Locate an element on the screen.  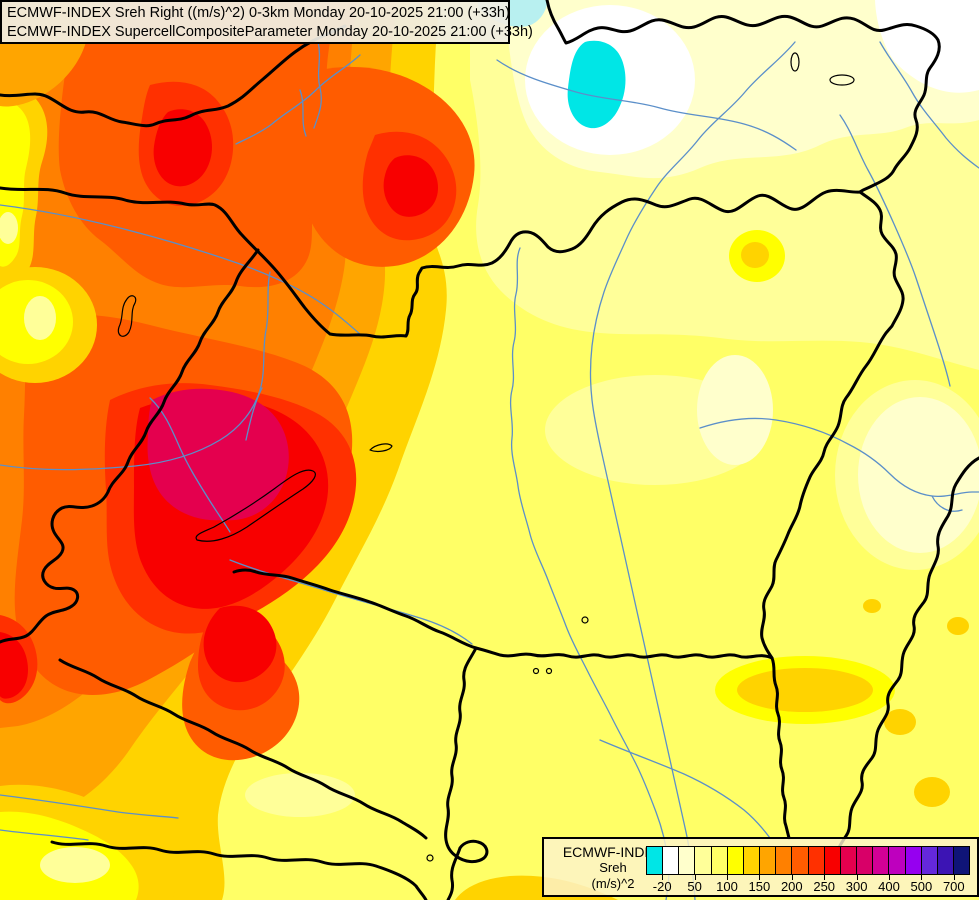
contour-region-red-left-spike is located at coordinates (14, 665).